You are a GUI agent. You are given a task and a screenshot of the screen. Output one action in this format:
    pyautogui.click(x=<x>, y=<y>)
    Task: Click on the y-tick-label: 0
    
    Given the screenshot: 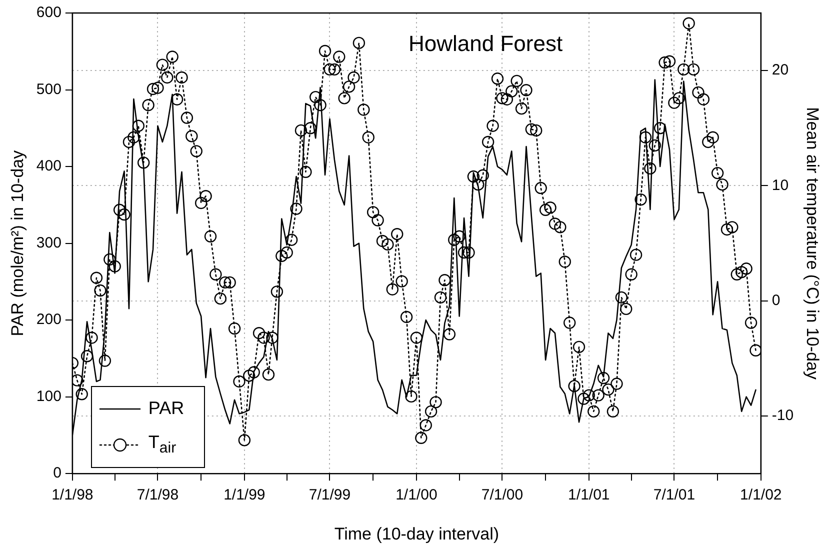 What is the action you would take?
    pyautogui.click(x=57, y=473)
    